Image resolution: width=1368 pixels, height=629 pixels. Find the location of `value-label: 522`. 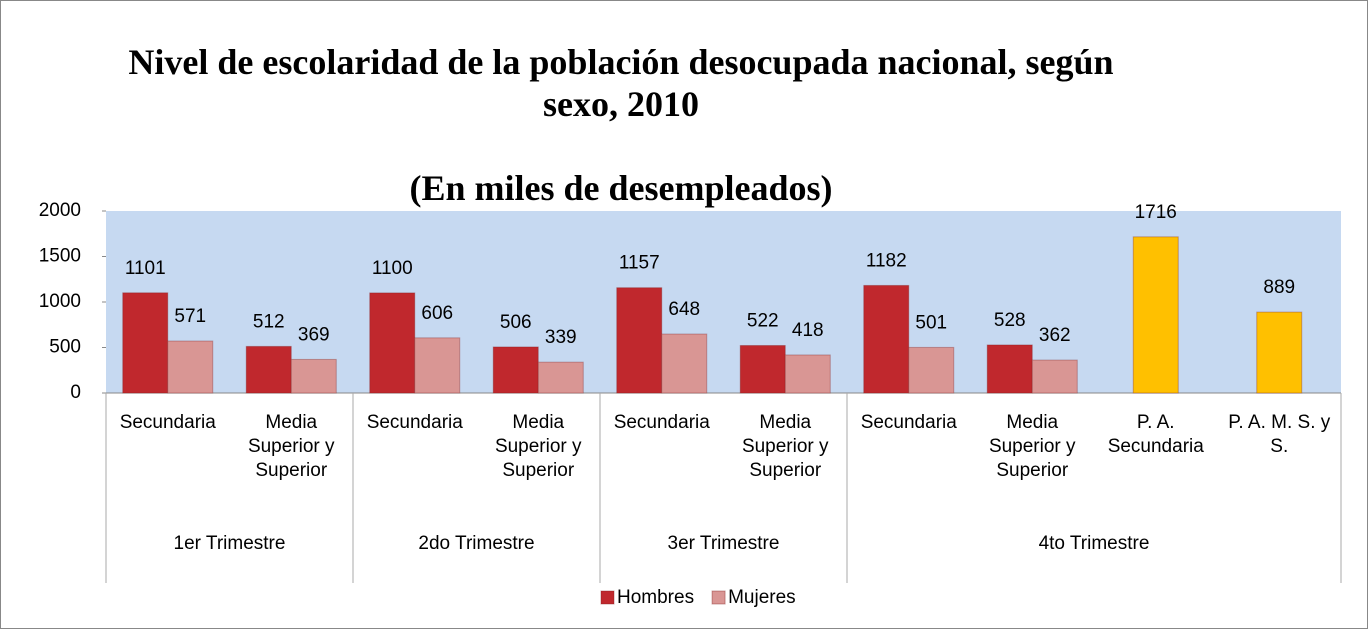

value-label: 522 is located at coordinates (763, 321).